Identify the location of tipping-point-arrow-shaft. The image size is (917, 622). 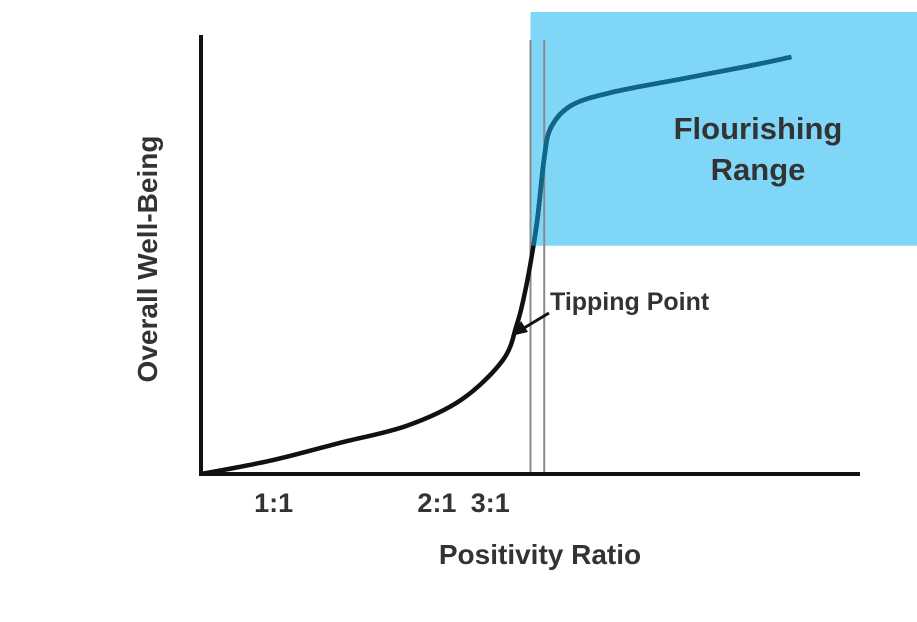
(536, 320).